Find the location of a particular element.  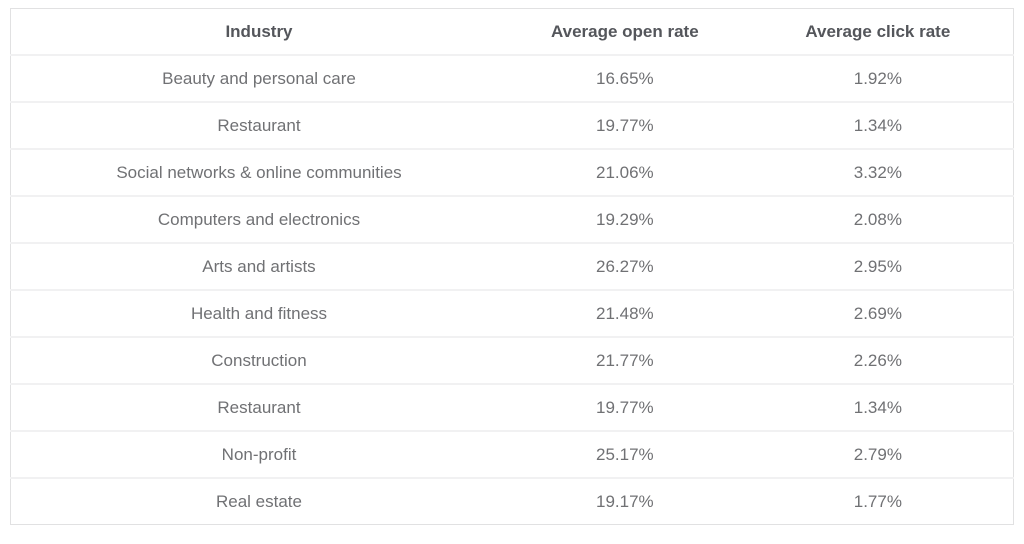

click-rate-cell: 1.92% is located at coordinates (878, 79).